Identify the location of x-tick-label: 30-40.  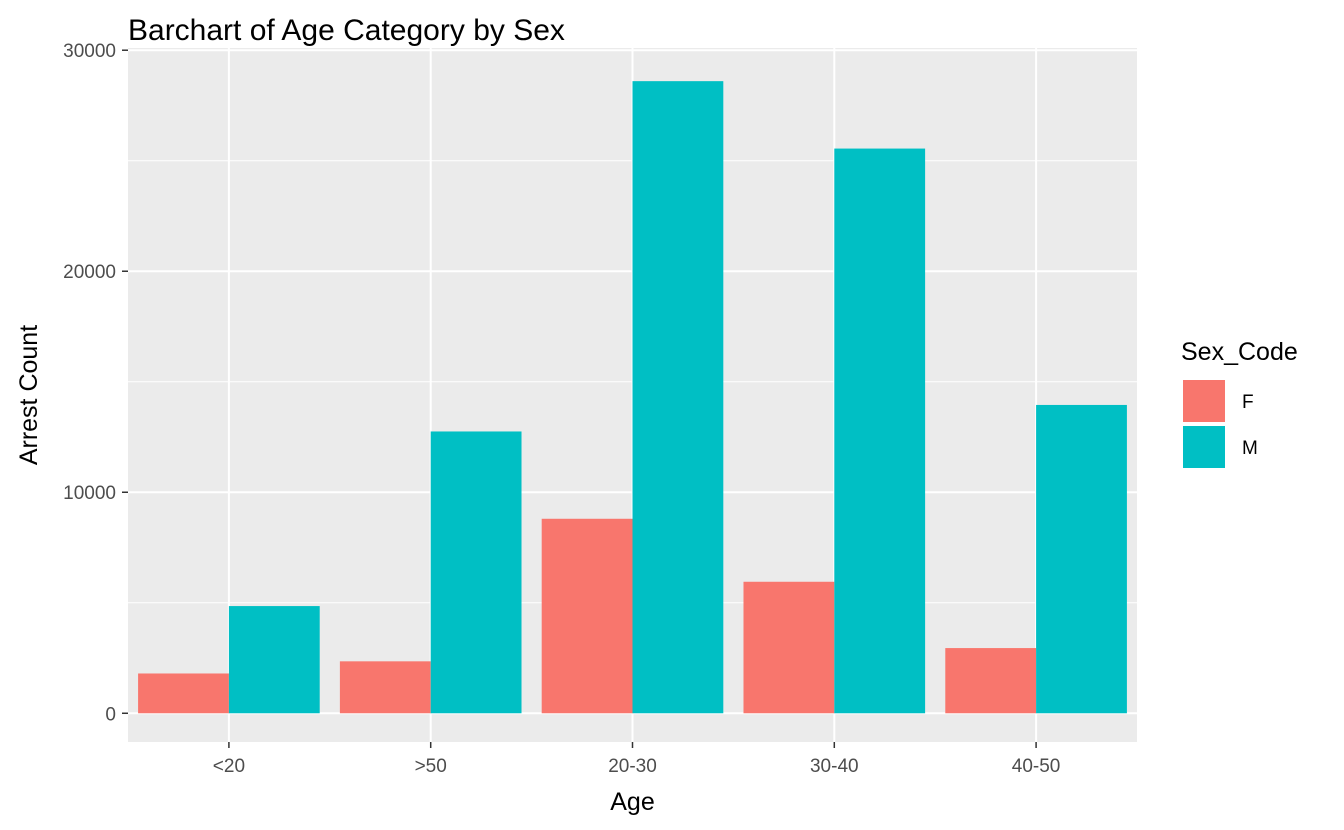
(834, 766).